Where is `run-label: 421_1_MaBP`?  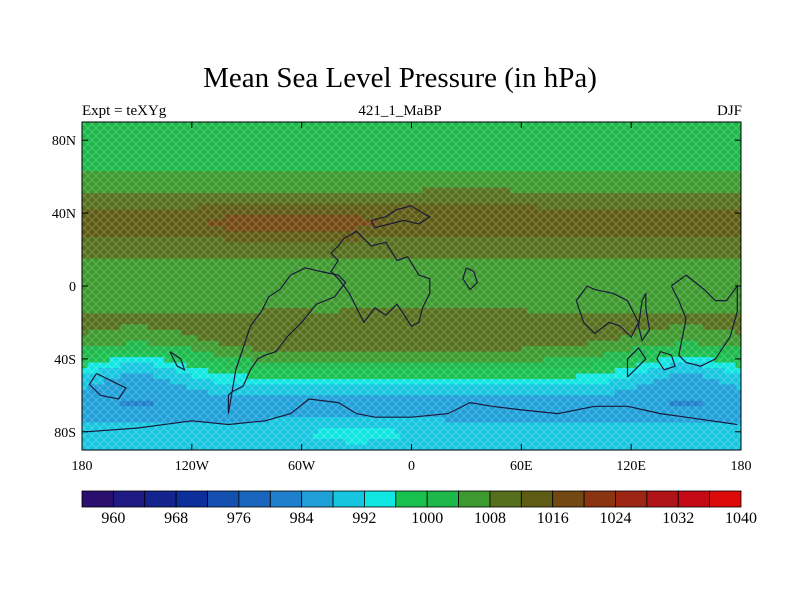
run-label: 421_1_MaBP is located at coordinates (400, 111).